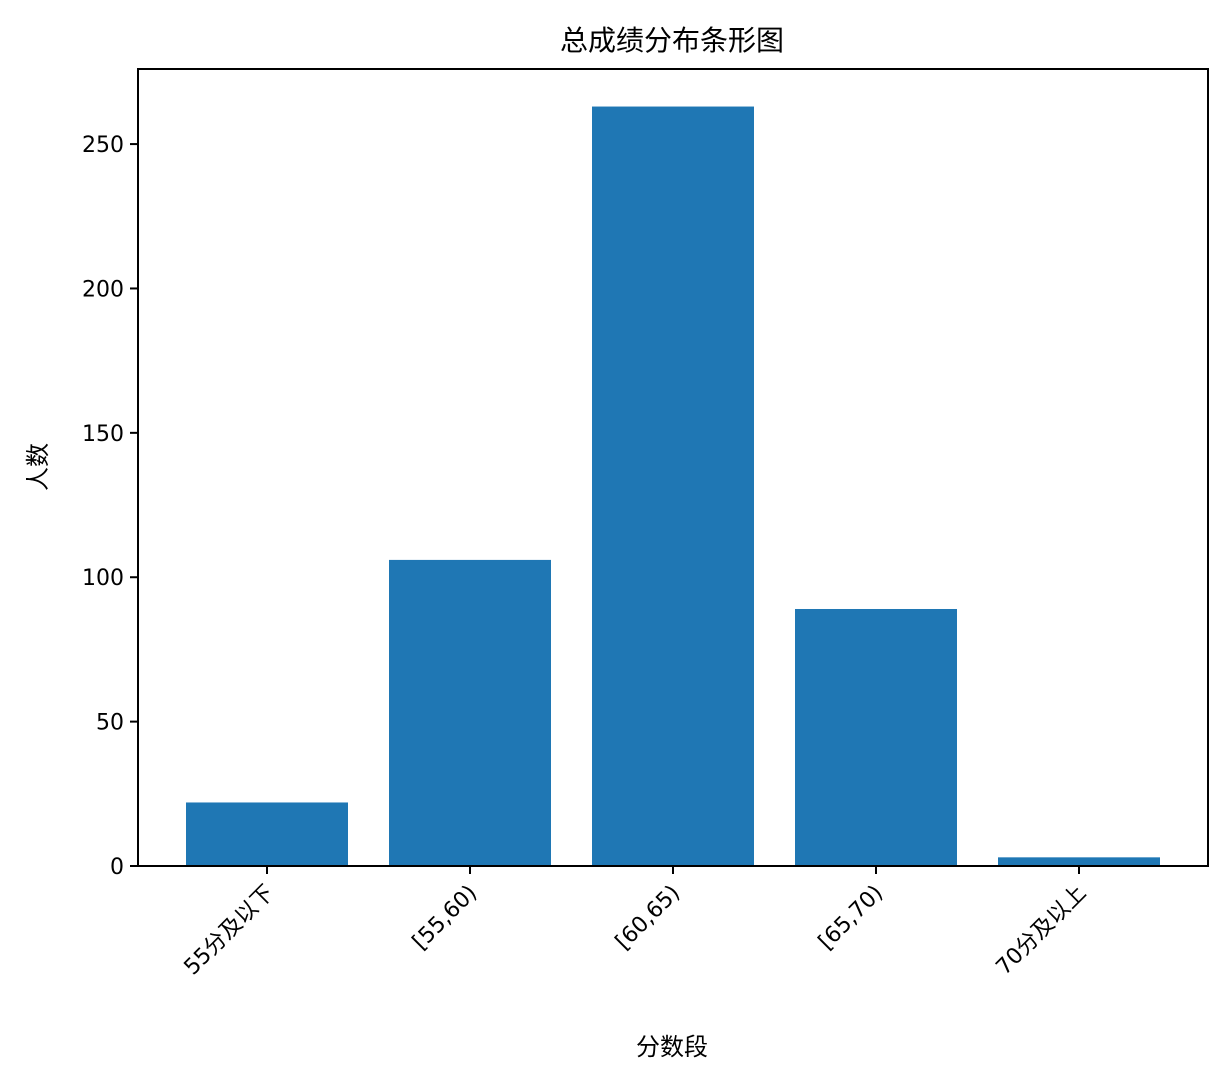 The image size is (1228, 1080). Describe the element at coordinates (445, 918) in the screenshot. I see `x-tick-label: [55,60)` at that location.